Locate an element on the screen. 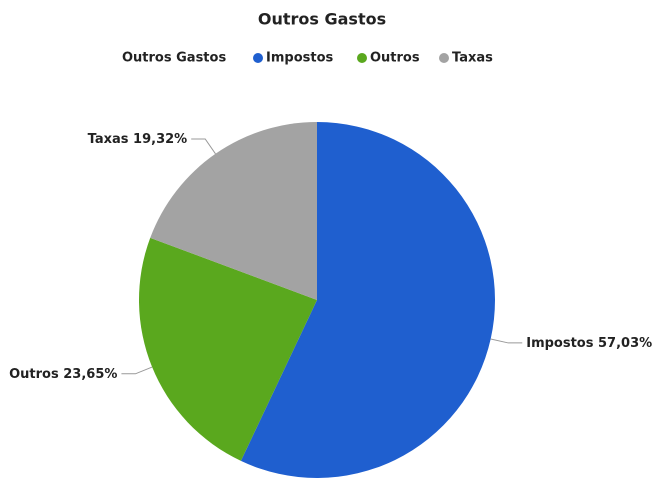 This screenshot has width=656, height=479. data-label-name: Impostos is located at coordinates (560, 342).